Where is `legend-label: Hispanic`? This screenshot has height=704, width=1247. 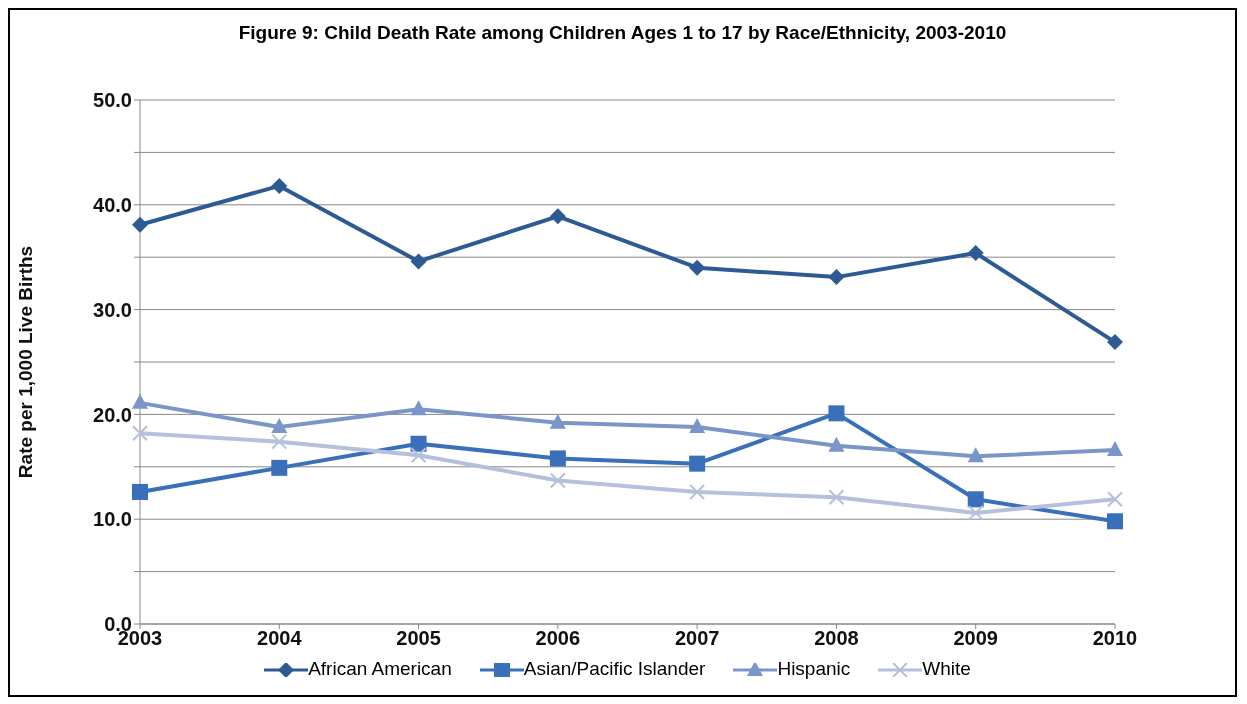 legend-label: Hispanic is located at coordinates (814, 668).